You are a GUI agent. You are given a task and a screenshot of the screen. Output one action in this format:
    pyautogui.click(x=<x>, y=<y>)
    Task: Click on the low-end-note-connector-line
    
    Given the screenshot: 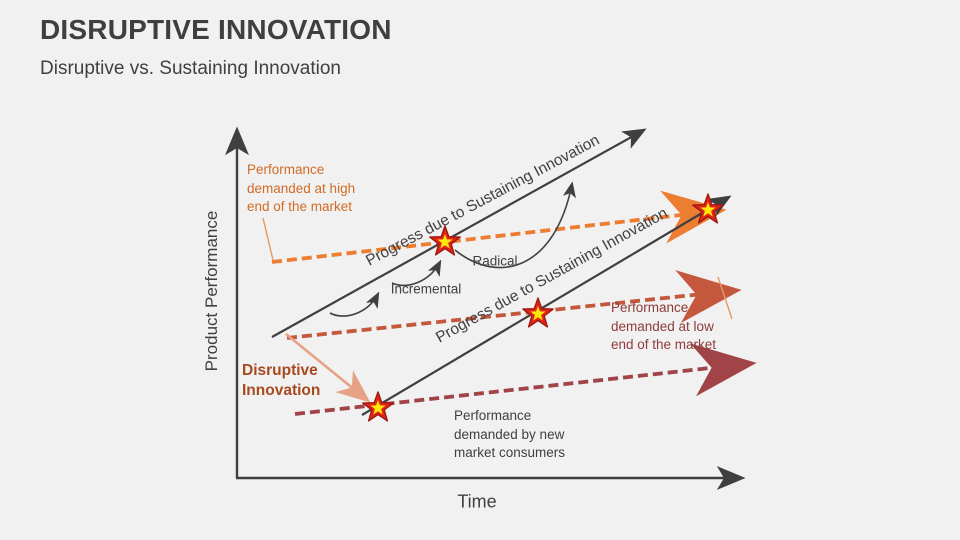 What is the action you would take?
    pyautogui.click(x=725, y=298)
    